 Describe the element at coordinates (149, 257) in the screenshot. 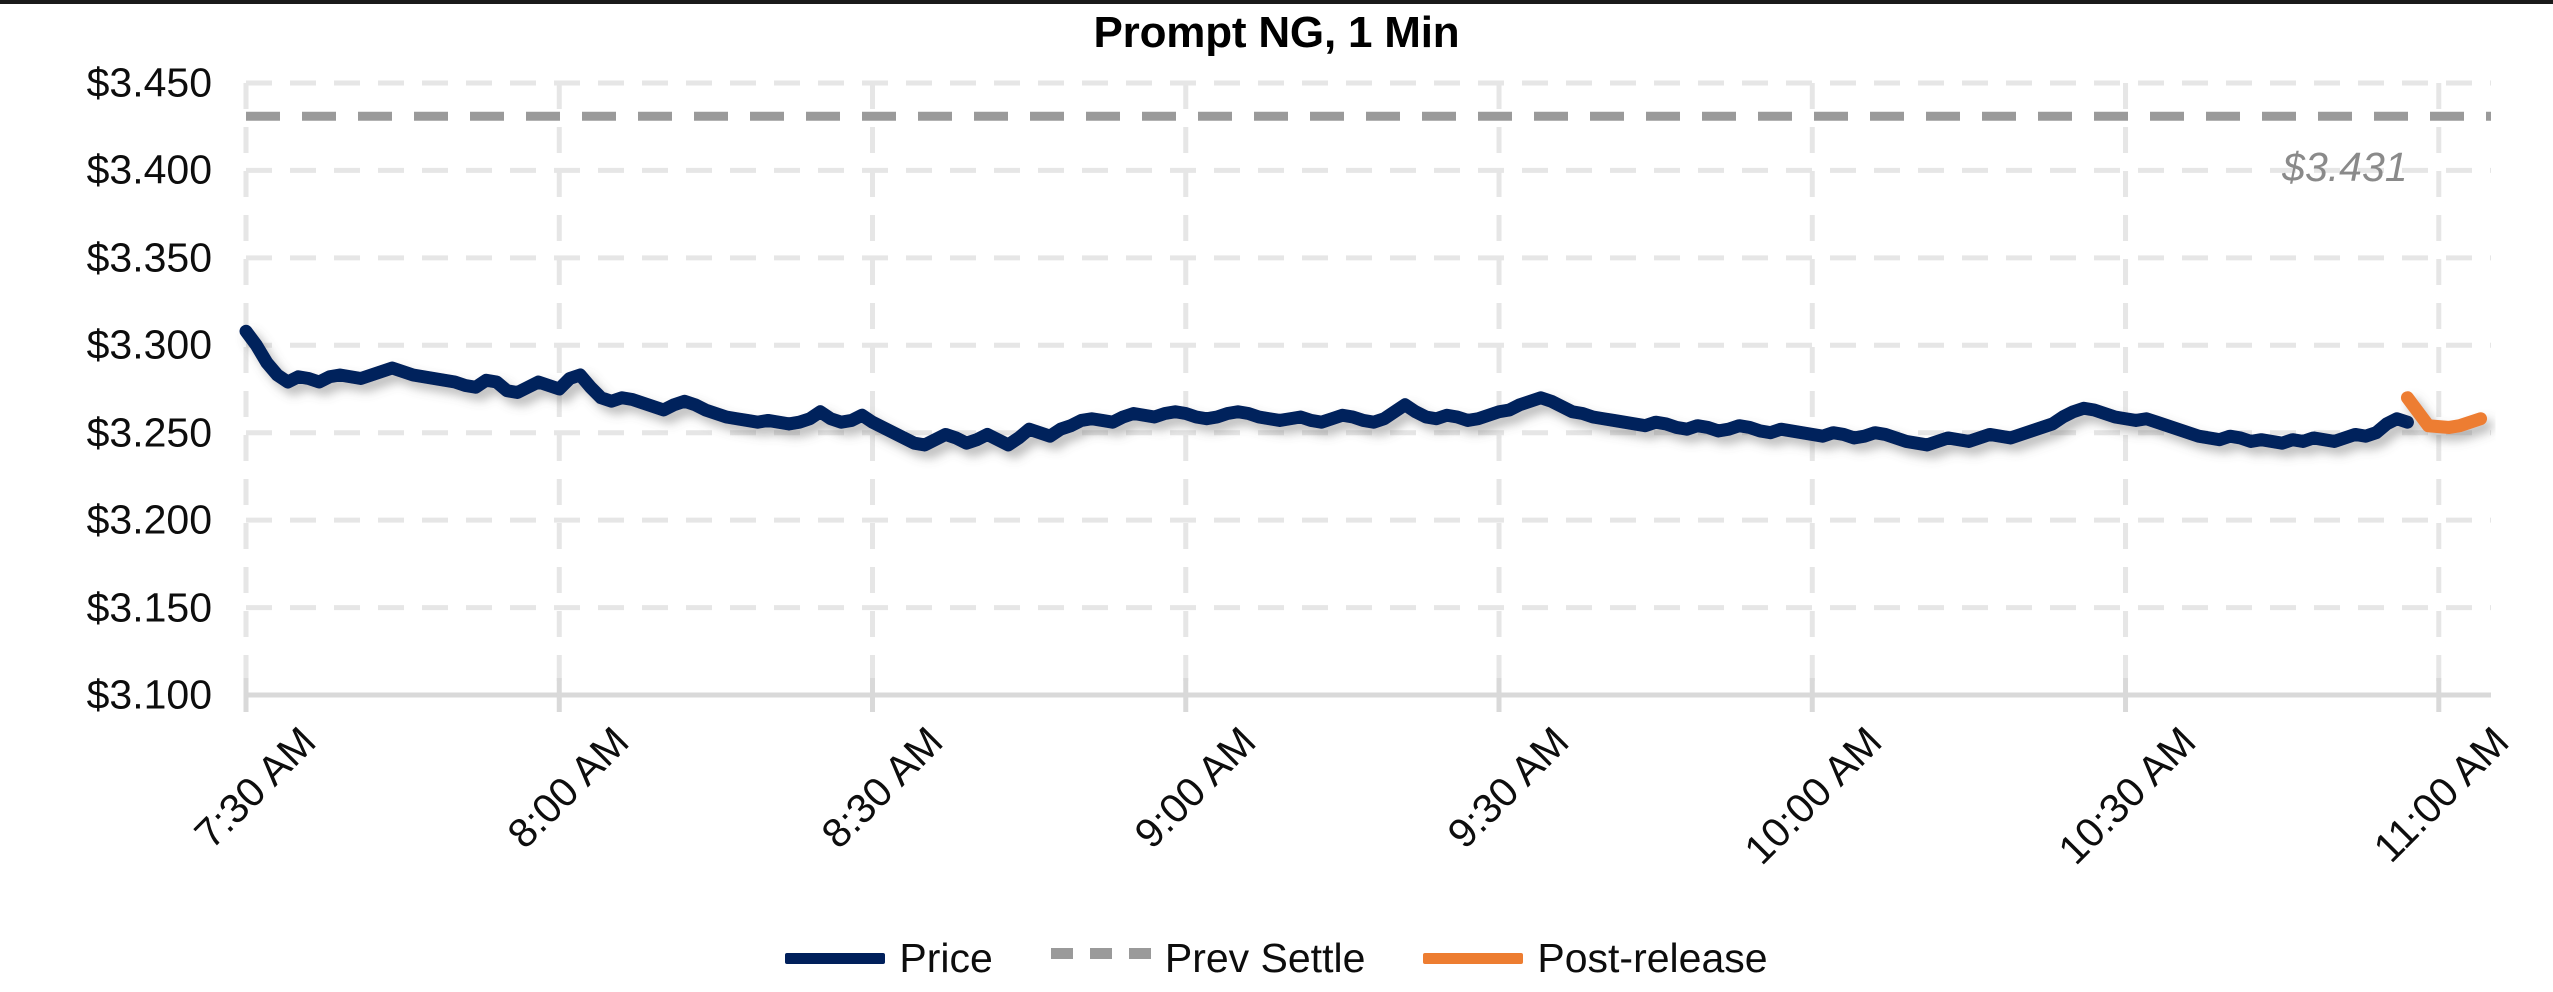

I see `y-axis-tick-label: $3.350` at that location.